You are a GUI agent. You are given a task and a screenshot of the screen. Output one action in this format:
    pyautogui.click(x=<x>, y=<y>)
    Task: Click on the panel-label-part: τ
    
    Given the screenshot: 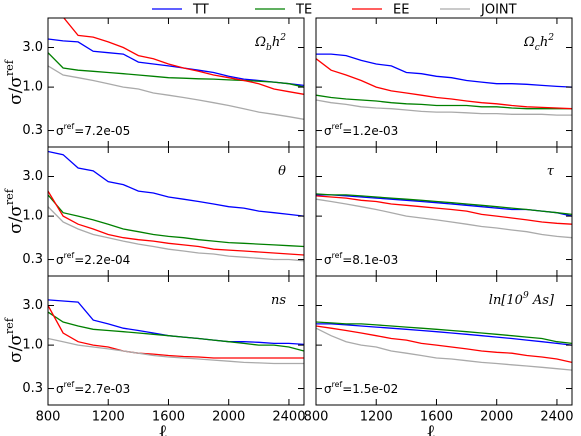 What is the action you would take?
    pyautogui.click(x=551, y=171)
    